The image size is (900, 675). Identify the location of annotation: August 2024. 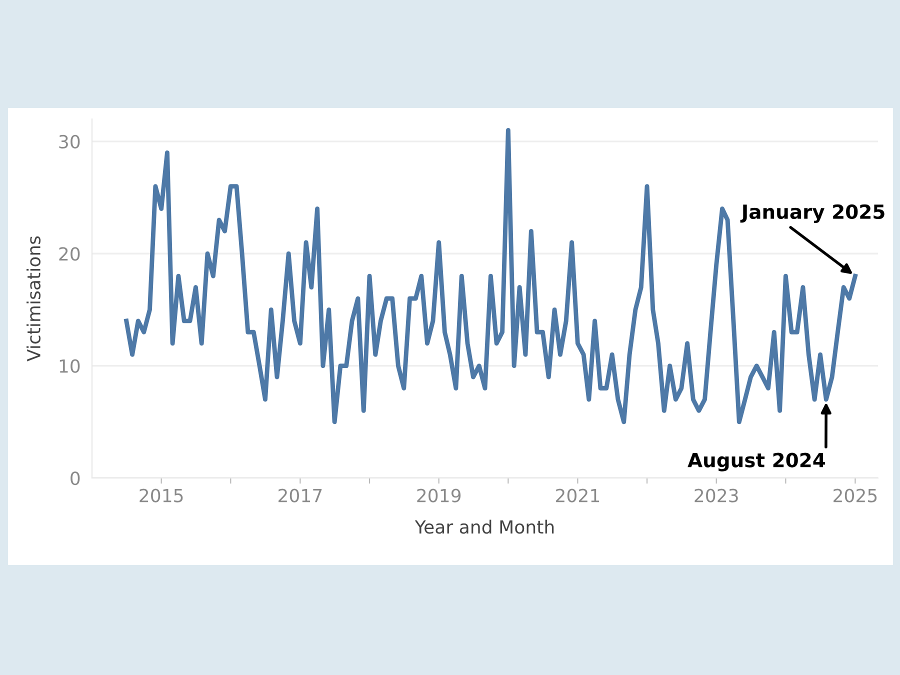
(757, 462).